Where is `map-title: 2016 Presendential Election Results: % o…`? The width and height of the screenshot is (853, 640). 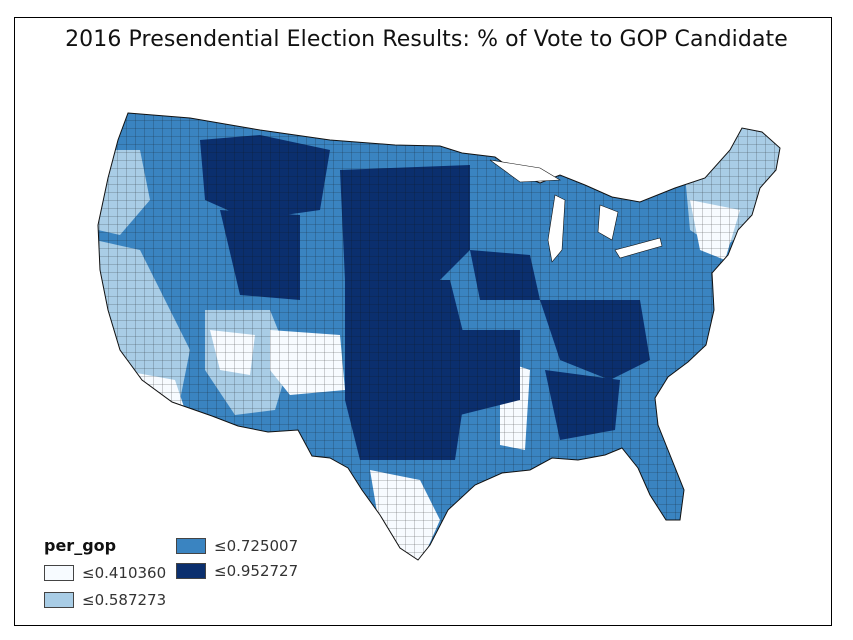
map-title: 2016 Presendential Election Results: % o… is located at coordinates (426, 39).